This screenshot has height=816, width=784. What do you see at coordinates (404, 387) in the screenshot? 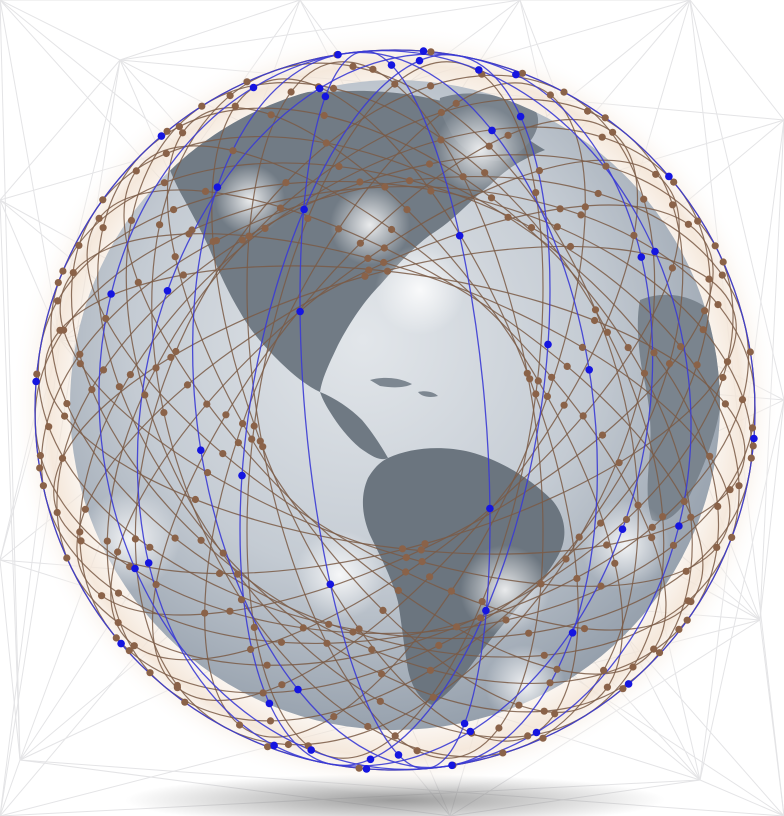
I see `caribbean-islands` at bounding box center [404, 387].